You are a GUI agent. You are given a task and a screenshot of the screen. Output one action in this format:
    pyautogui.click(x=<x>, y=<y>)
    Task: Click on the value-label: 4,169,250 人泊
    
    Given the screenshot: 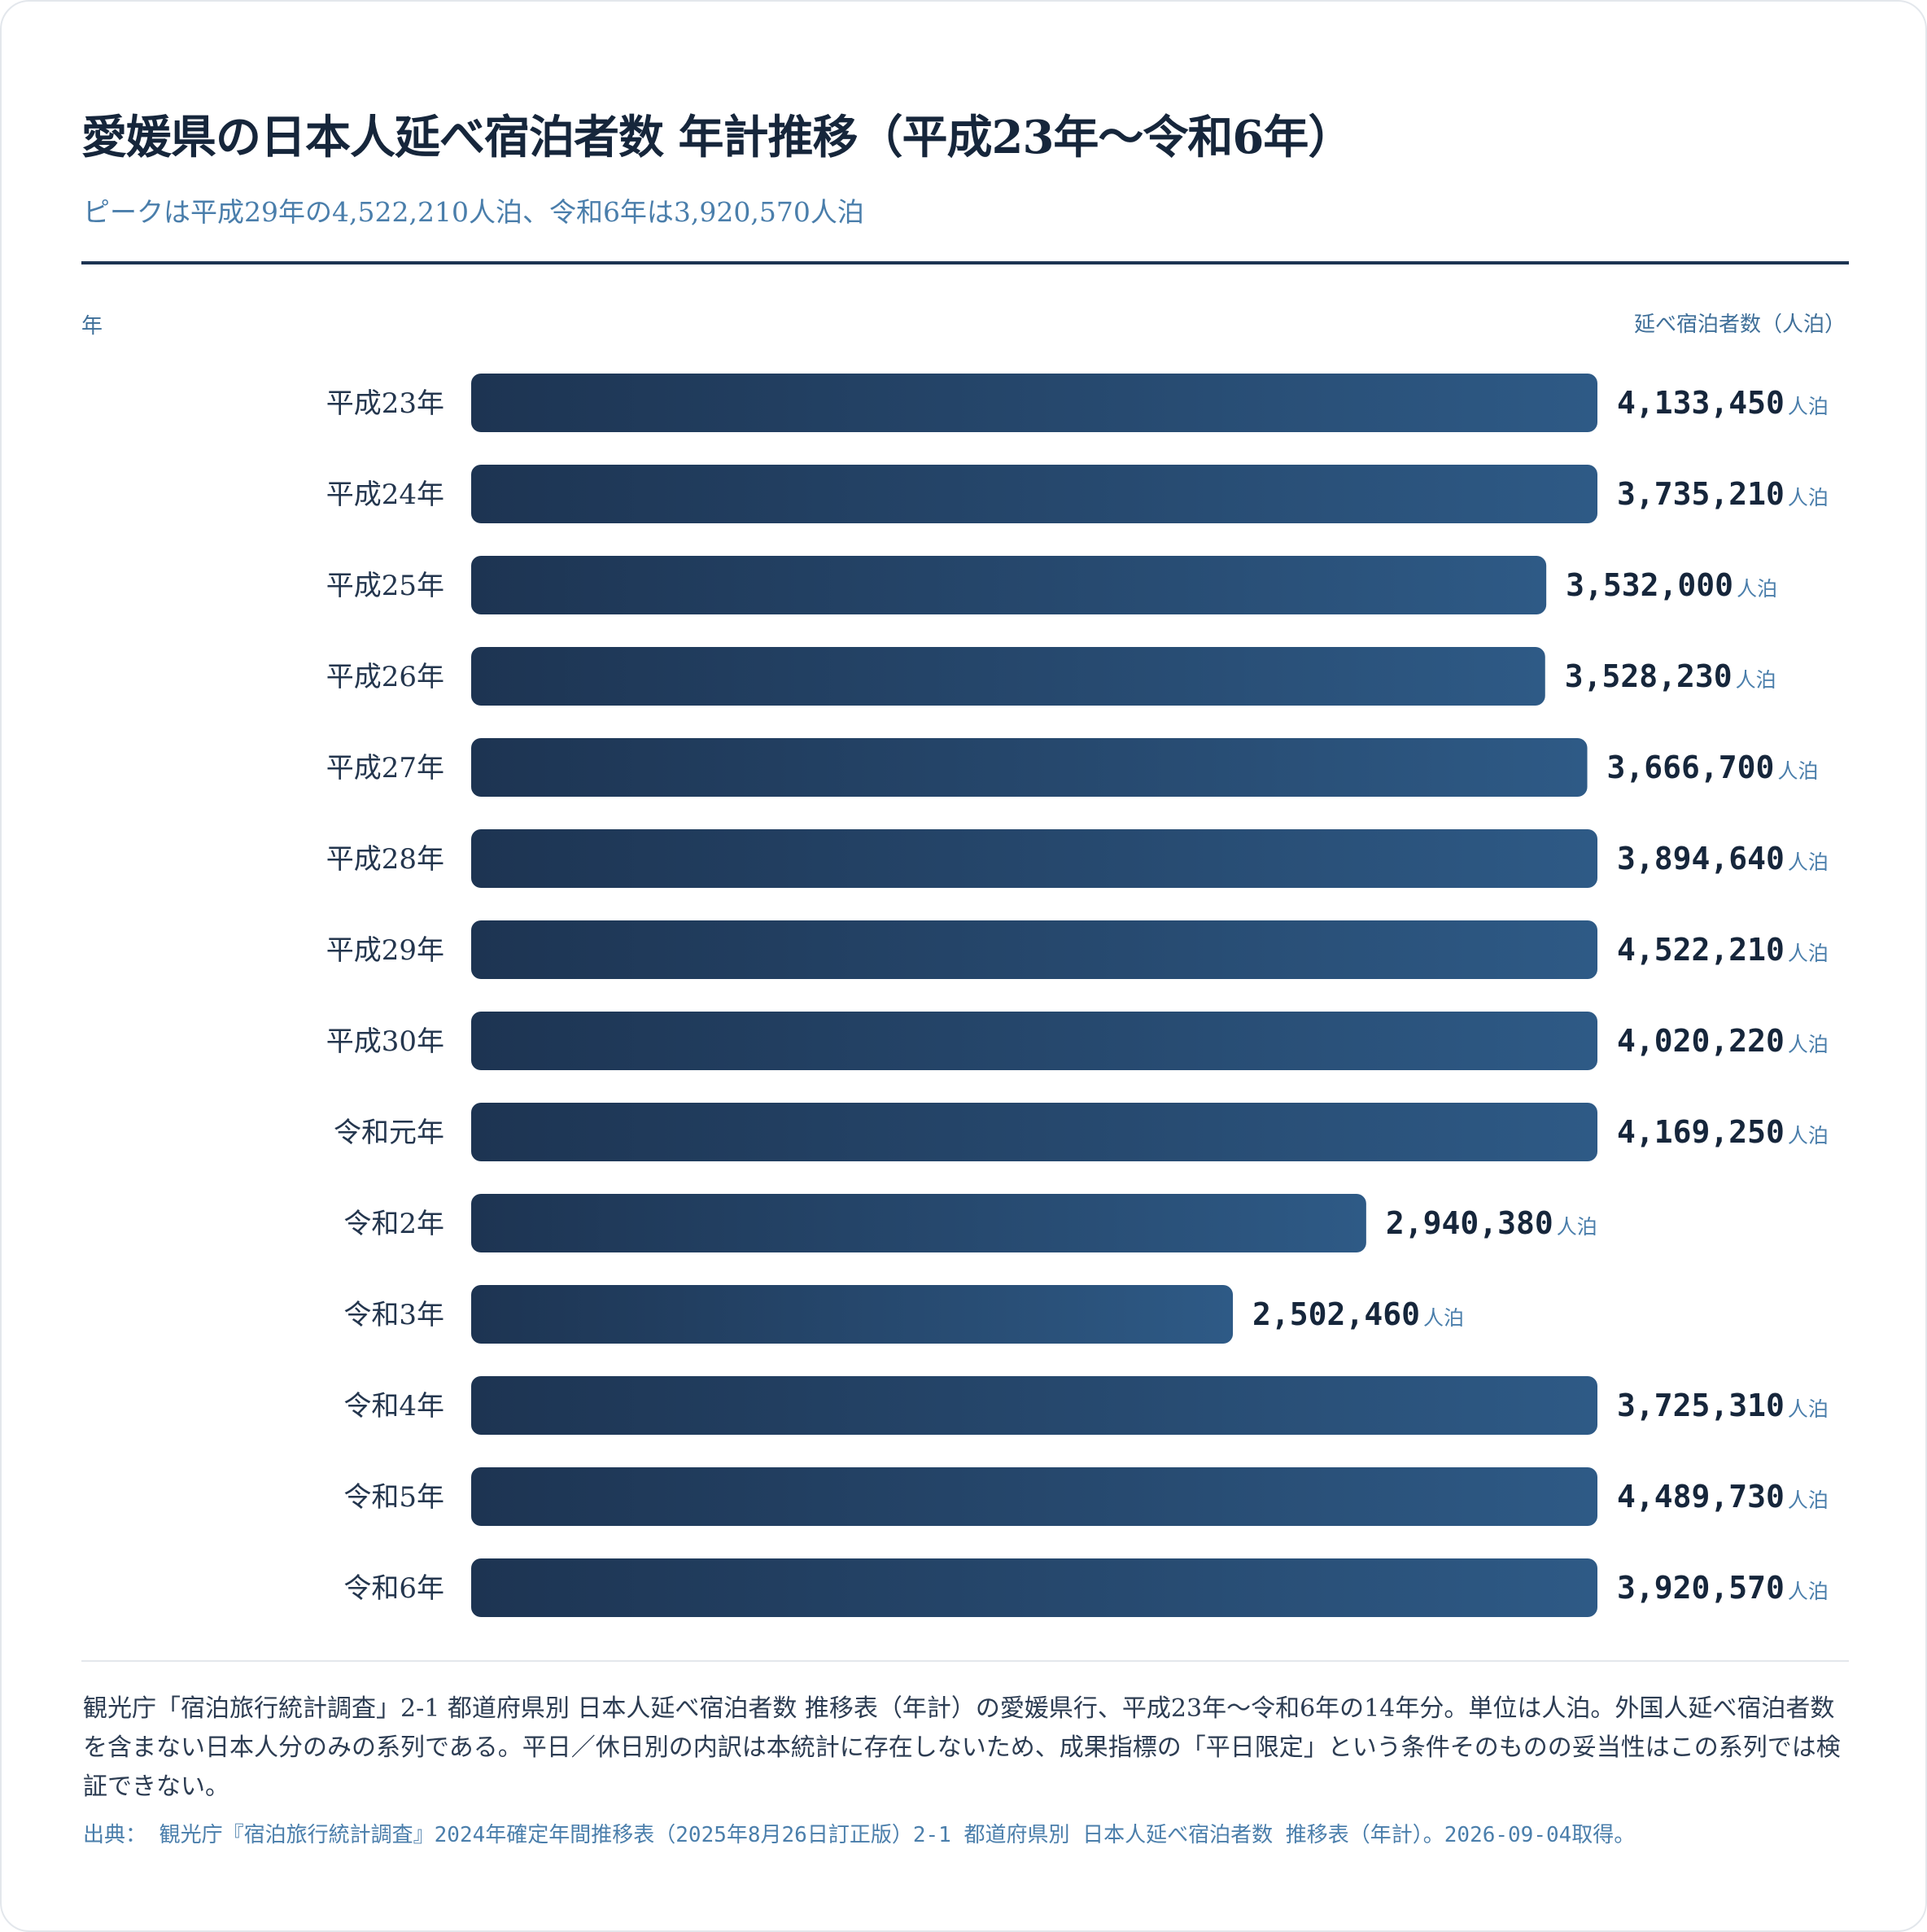 What is the action you would take?
    pyautogui.click(x=1723, y=1132)
    